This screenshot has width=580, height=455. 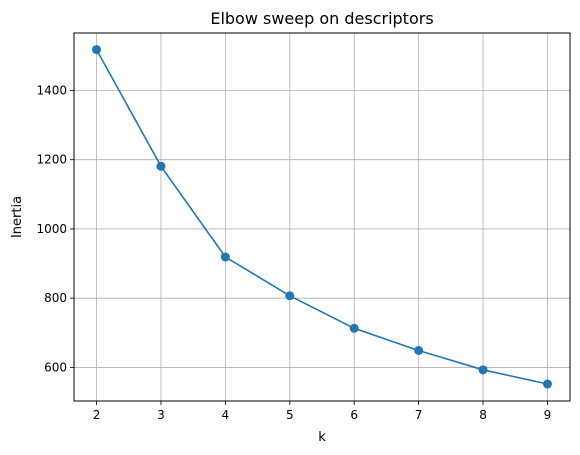 What do you see at coordinates (226, 415) in the screenshot?
I see `x-tick-label: 4` at bounding box center [226, 415].